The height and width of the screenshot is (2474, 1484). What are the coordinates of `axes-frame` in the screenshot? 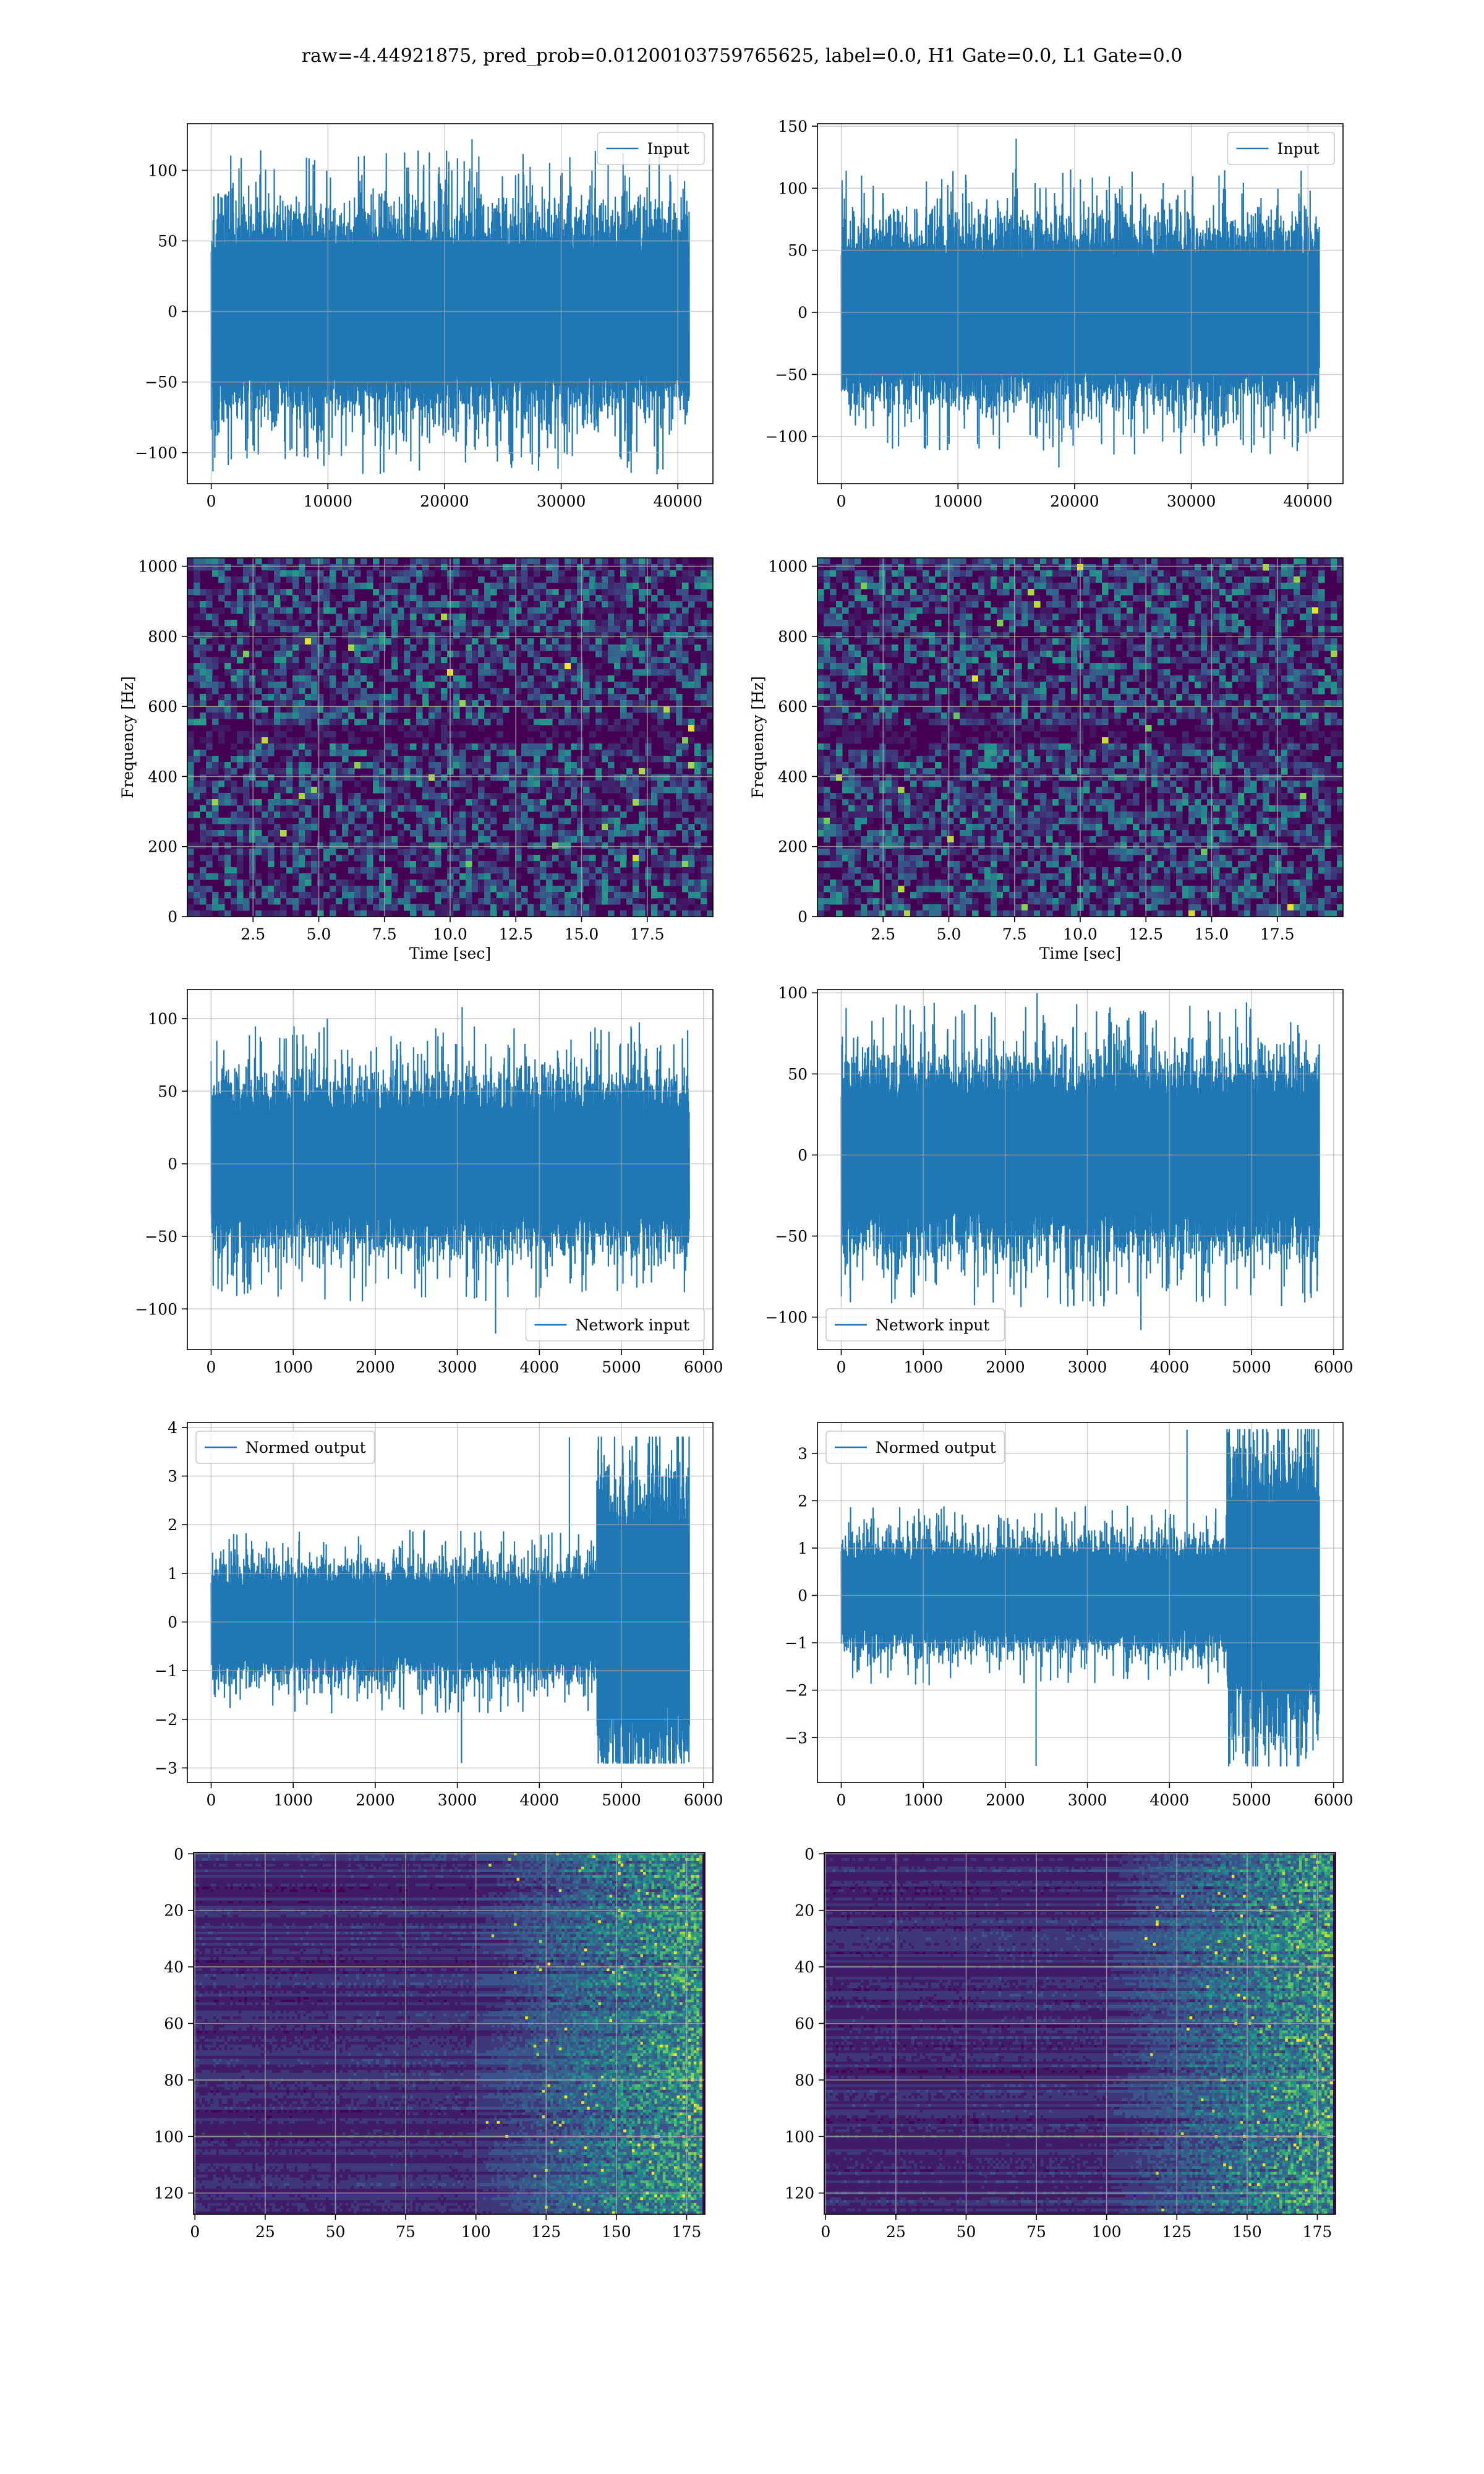 It's located at (450, 303).